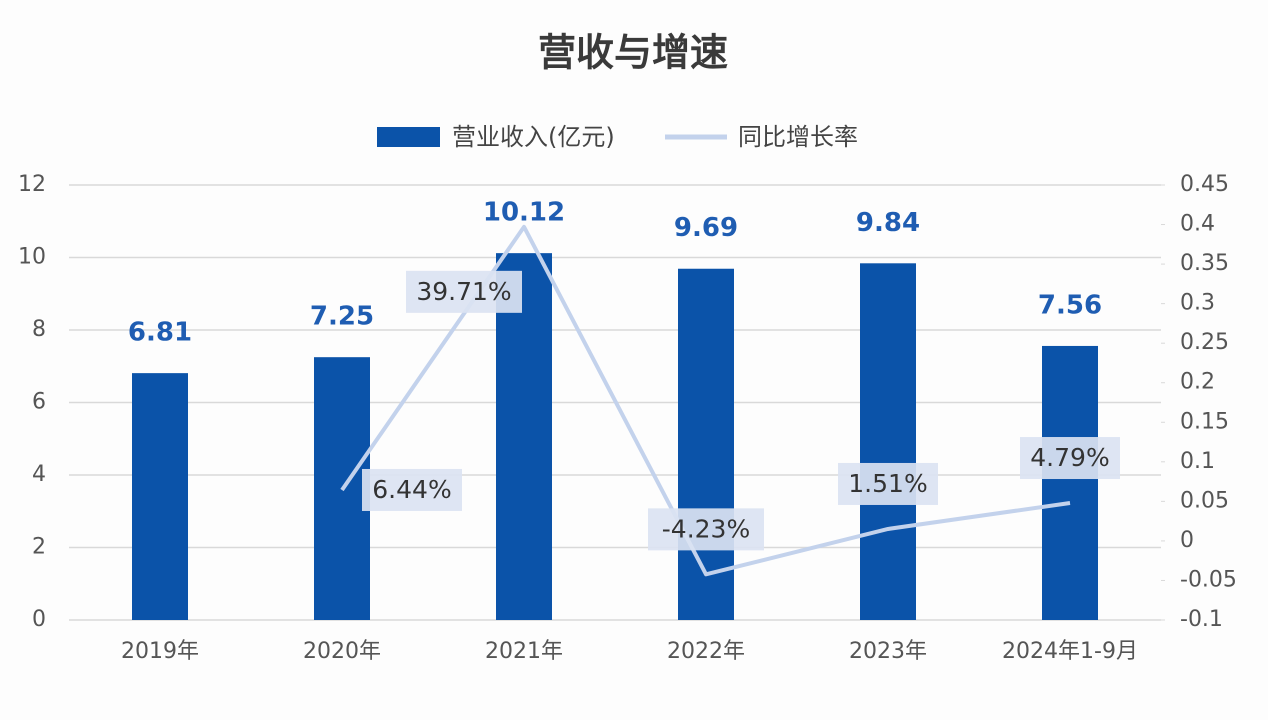 The image size is (1268, 720). I want to click on chart-title: 营收与增速, so click(633, 53).